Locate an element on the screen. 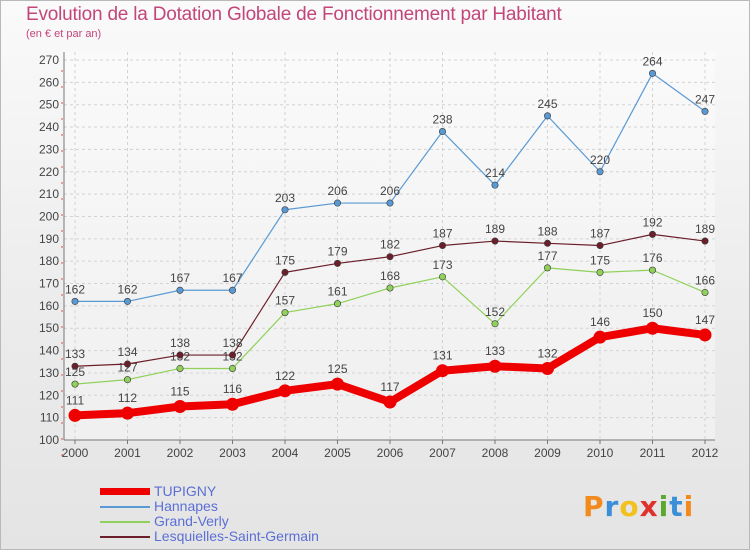 The image size is (750, 550). data-label: 122 is located at coordinates (285, 376).